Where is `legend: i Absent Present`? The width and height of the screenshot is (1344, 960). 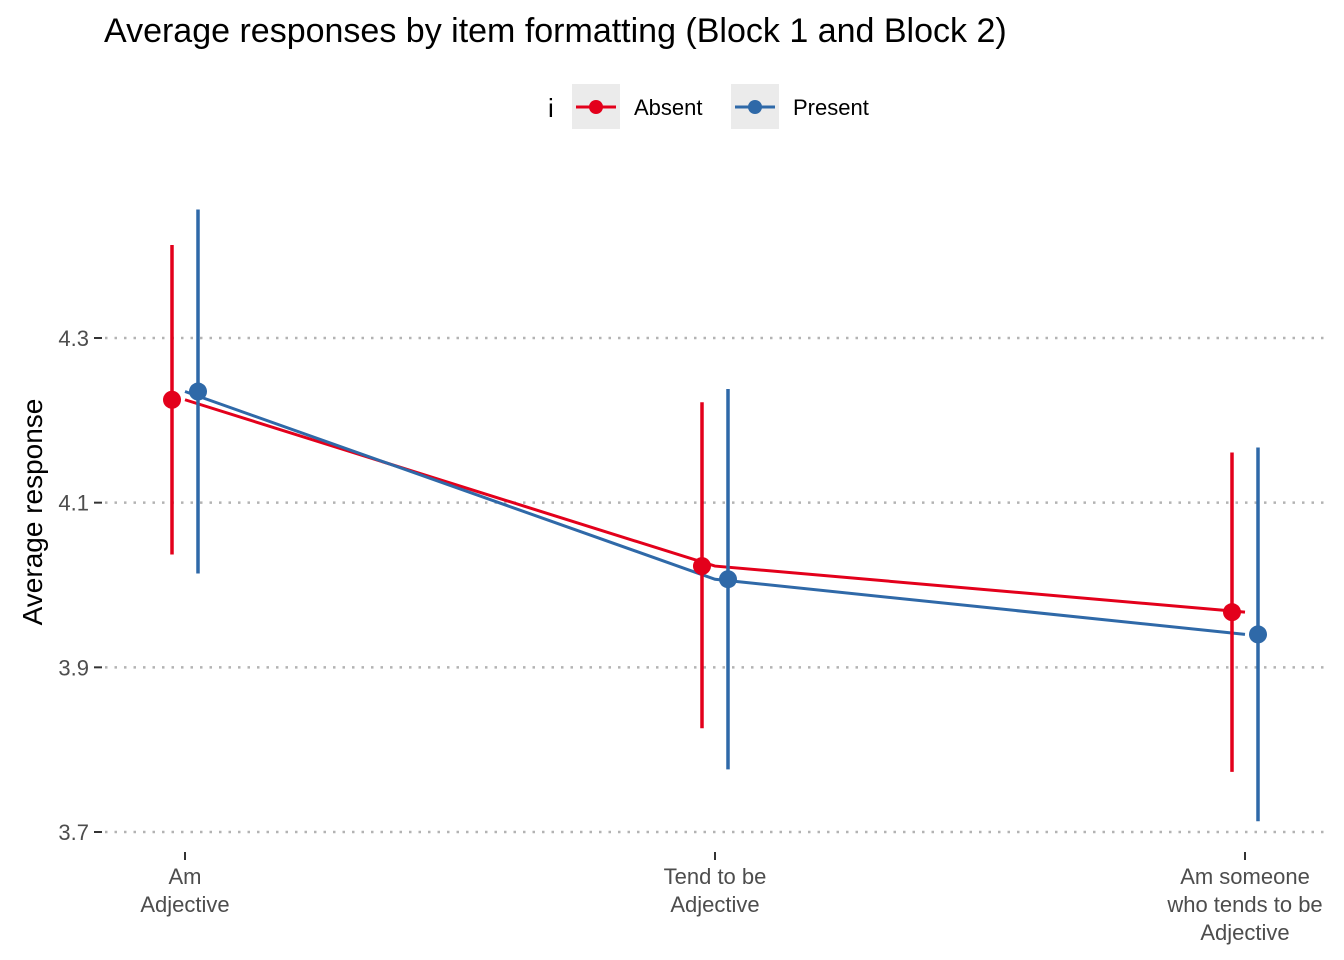 legend: i Absent Present is located at coordinates (708, 106).